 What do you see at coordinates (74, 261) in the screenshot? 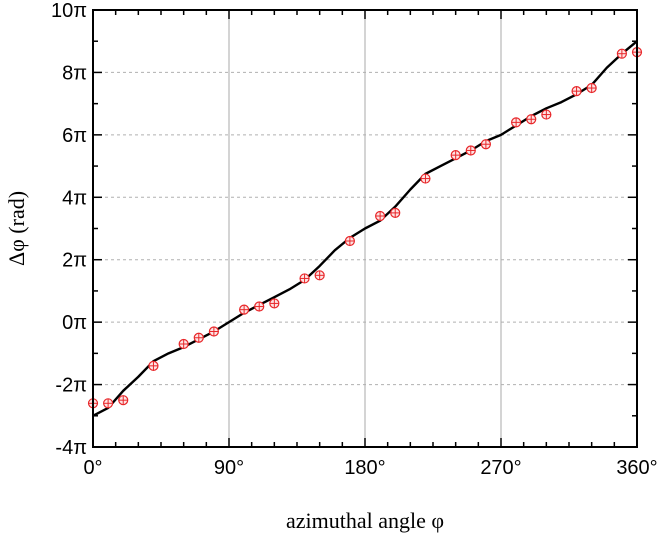
I see `y-tick-label: 2π` at bounding box center [74, 261].